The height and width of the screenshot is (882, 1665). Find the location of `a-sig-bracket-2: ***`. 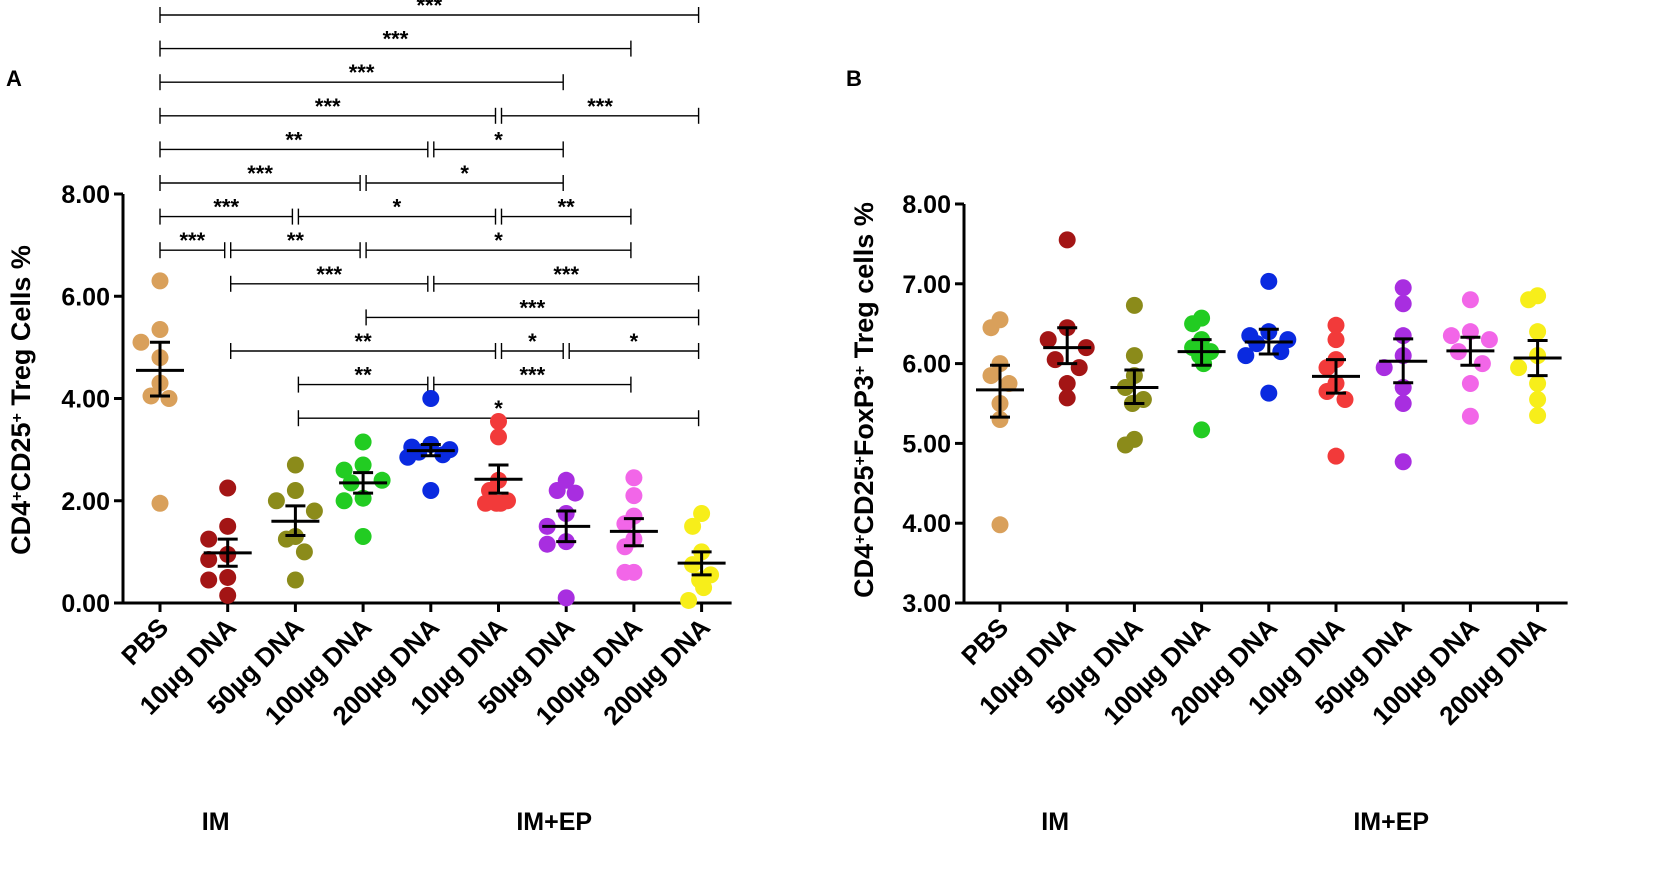

a-sig-bracket-2: *** is located at coordinates (361, 75).